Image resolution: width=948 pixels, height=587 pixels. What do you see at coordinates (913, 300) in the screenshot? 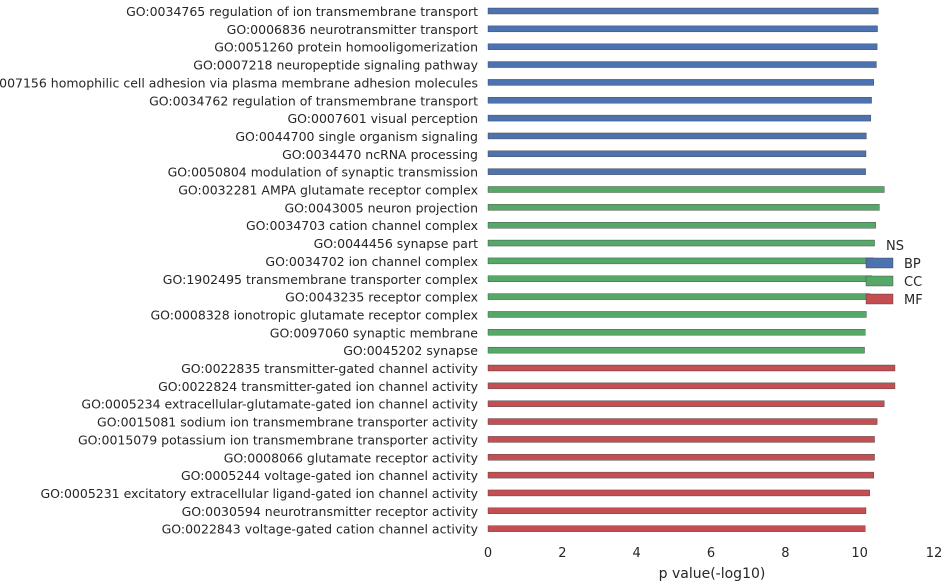
I see `legend-label-mf: MF` at bounding box center [913, 300].